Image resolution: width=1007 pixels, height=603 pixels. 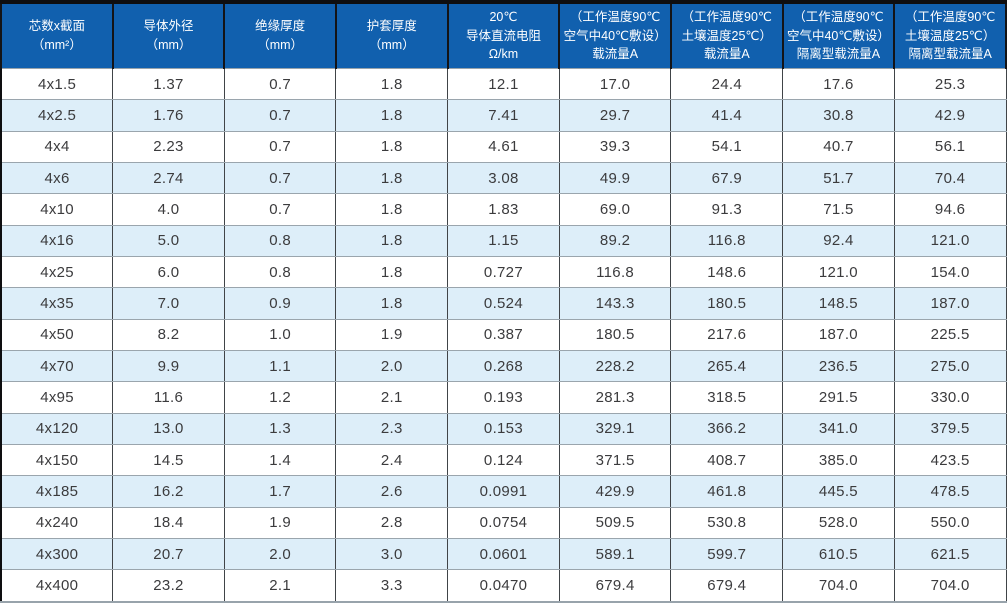 I want to click on table-cell: 236.5, so click(x=838, y=366).